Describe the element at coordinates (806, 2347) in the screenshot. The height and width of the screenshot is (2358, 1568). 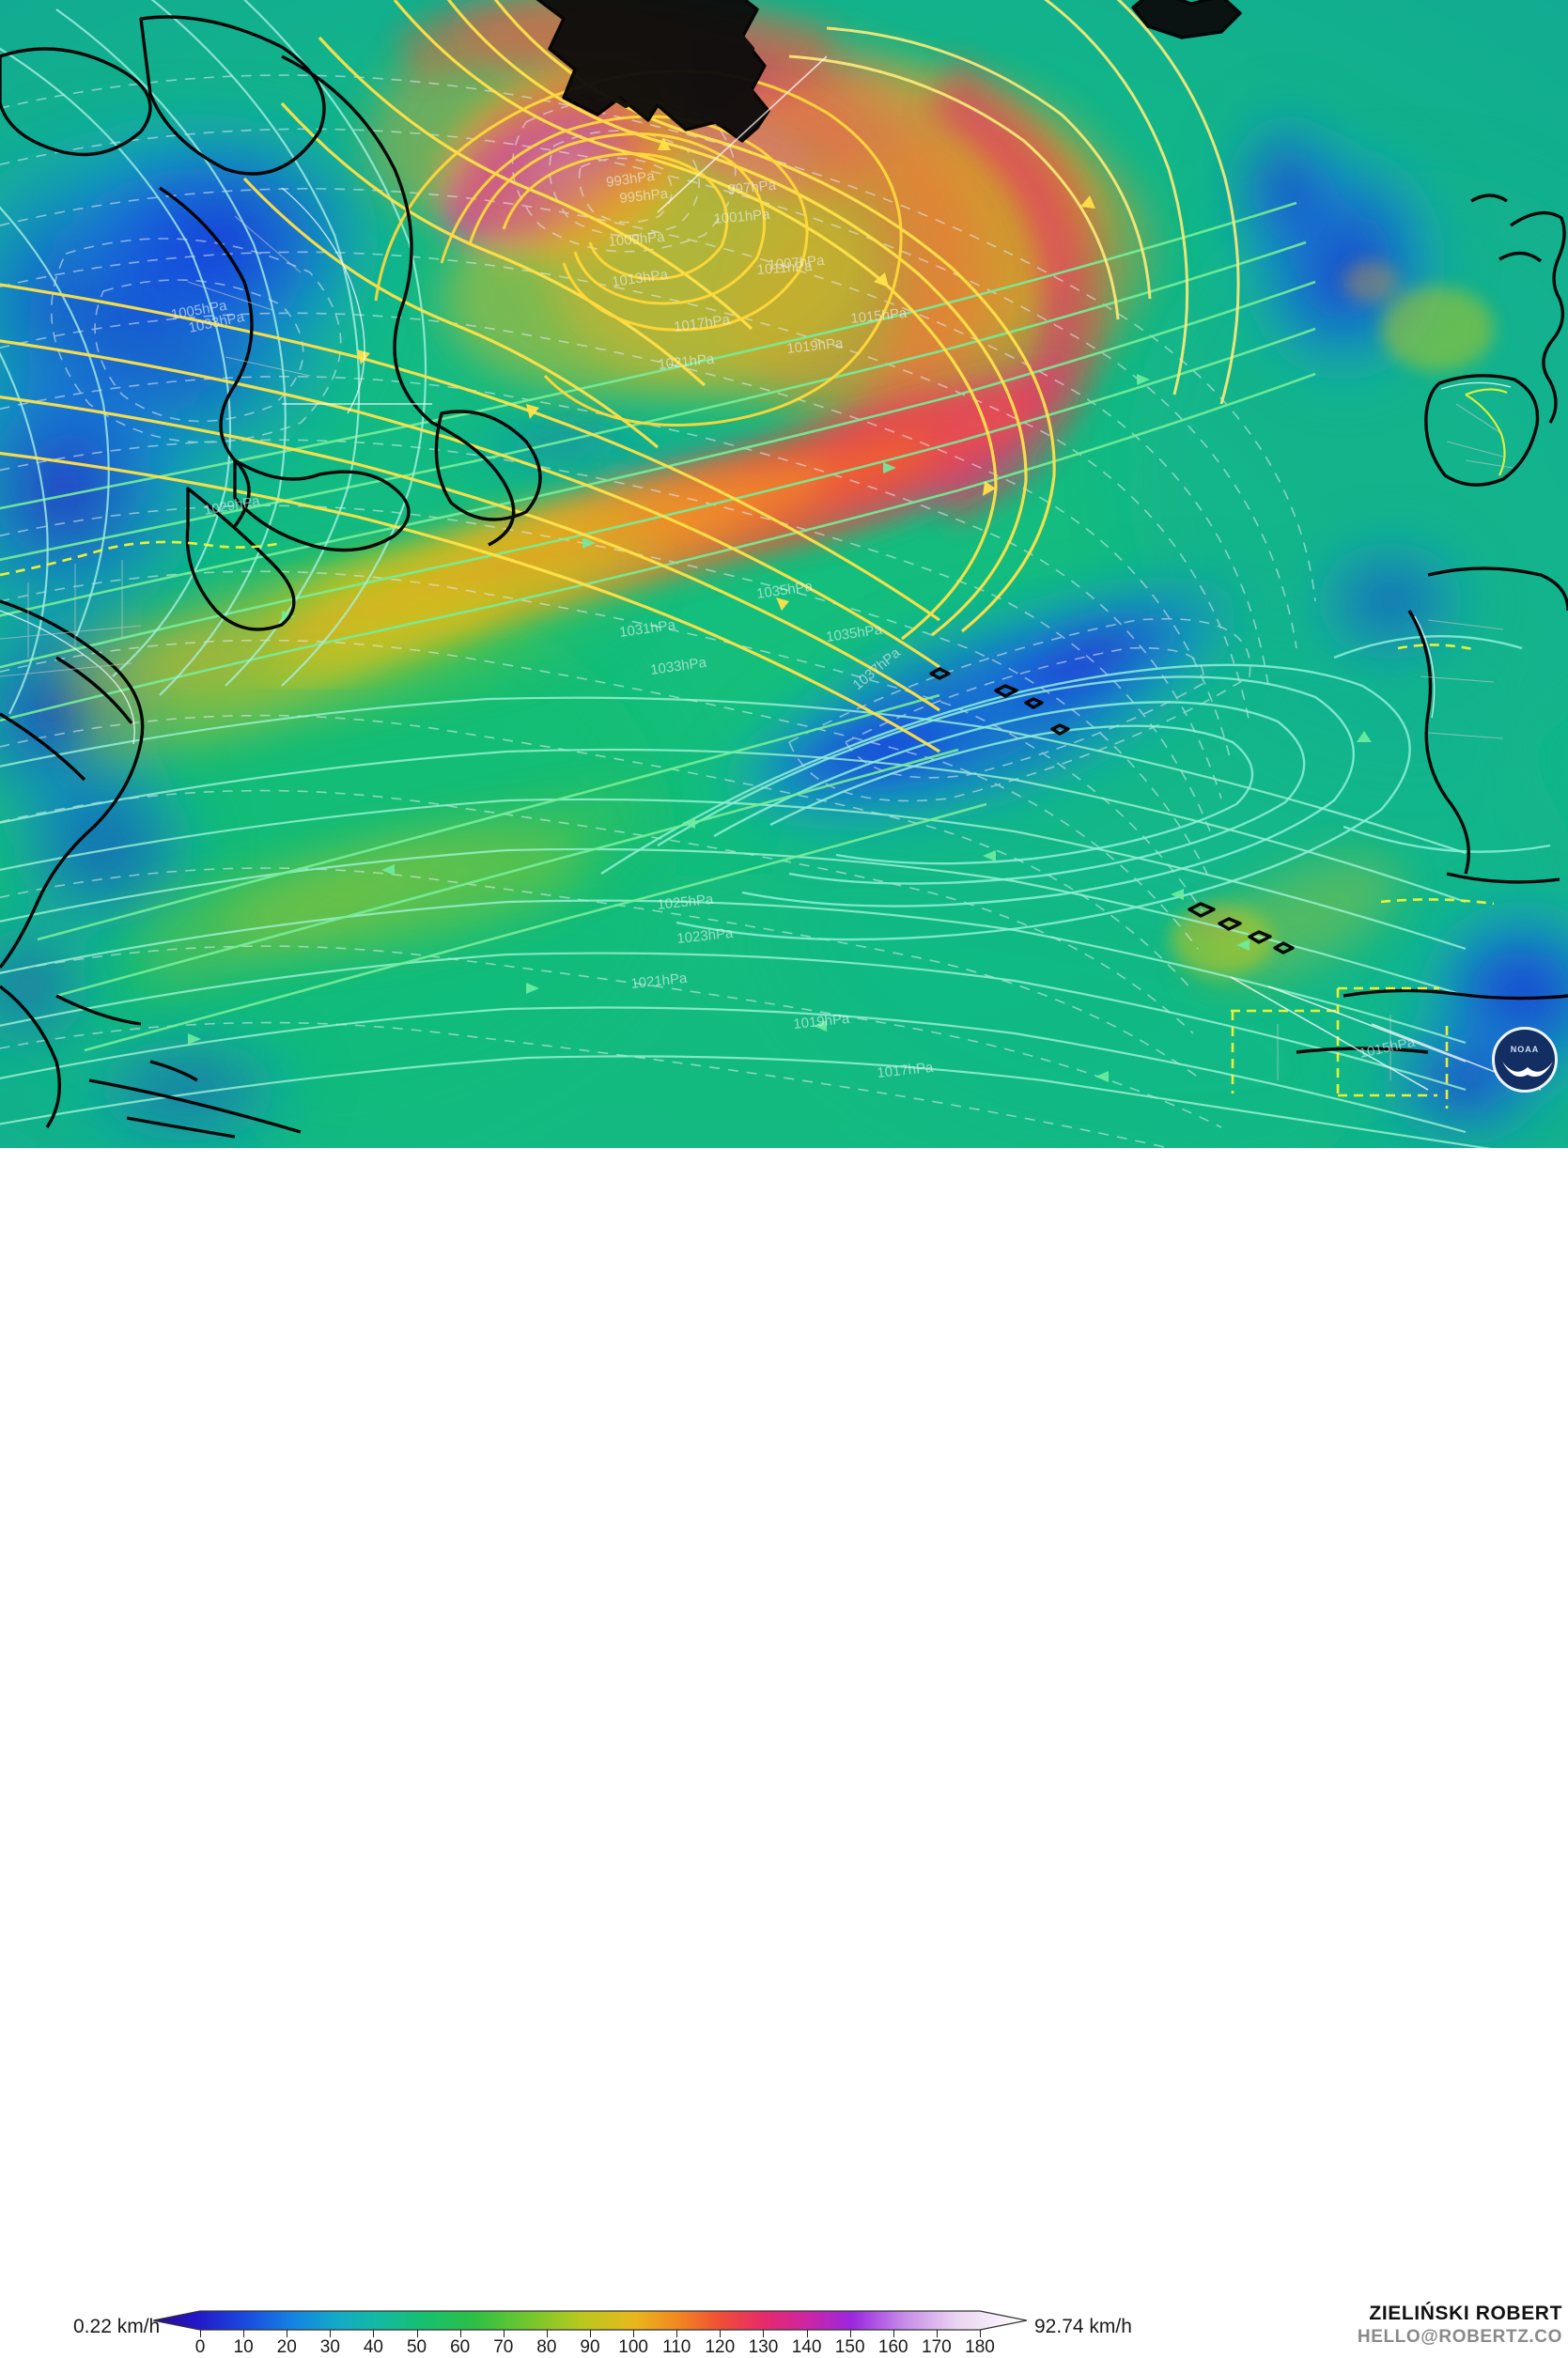
I see `colorbar-tick-label: 140` at that location.